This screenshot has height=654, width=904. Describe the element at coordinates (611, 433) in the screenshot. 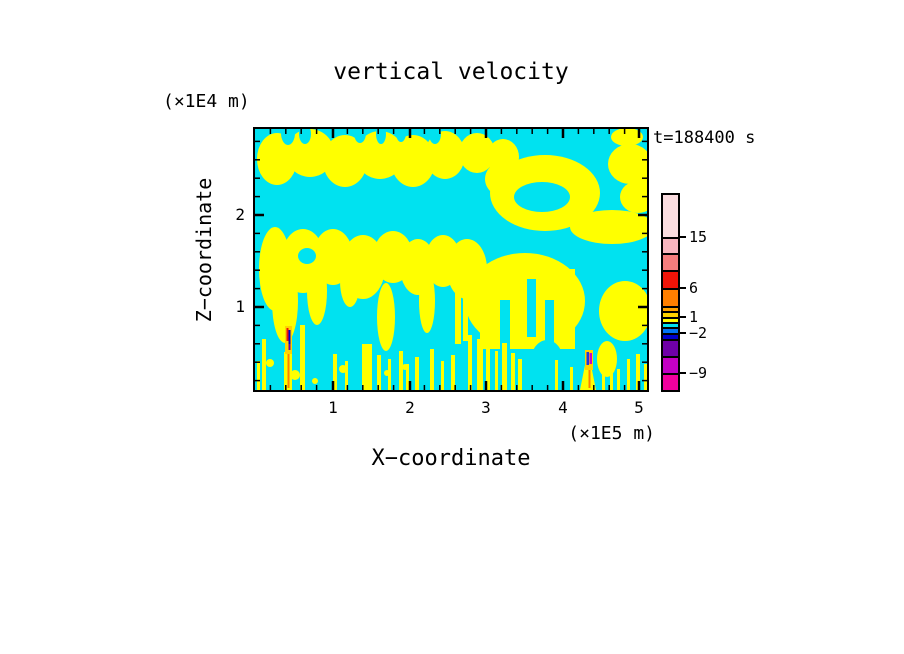

I see `x-axis-unit-label: (×1E5 m)` at that location.